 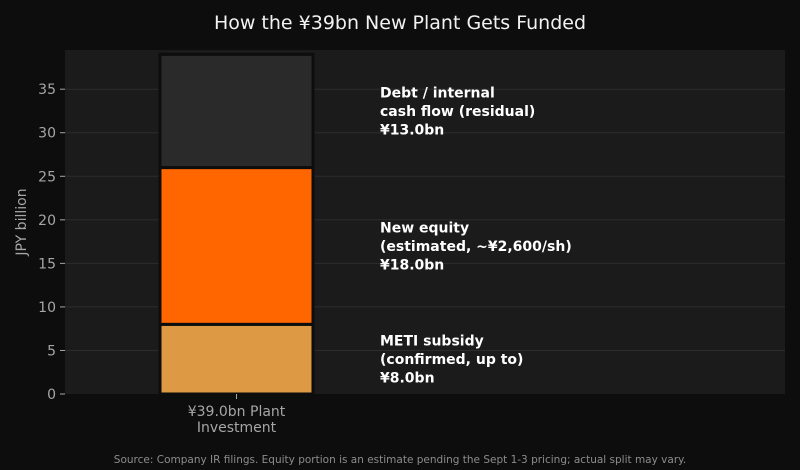 I want to click on y-tick-label: 35, so click(x=47, y=90).